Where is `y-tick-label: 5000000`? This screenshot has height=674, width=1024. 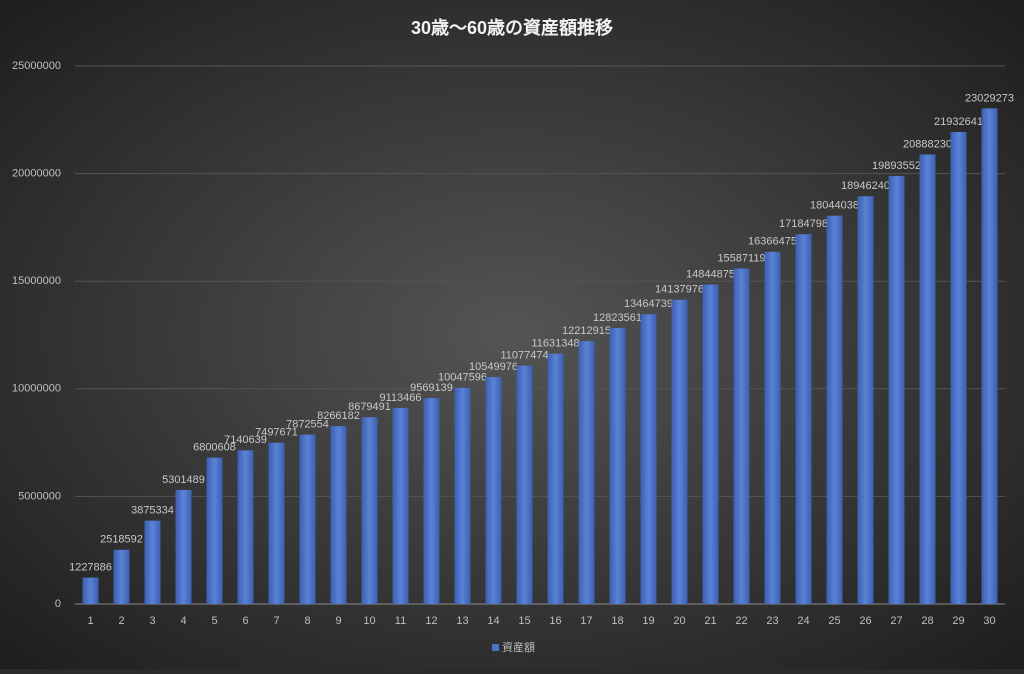 y-tick-label: 5000000 is located at coordinates (39, 496).